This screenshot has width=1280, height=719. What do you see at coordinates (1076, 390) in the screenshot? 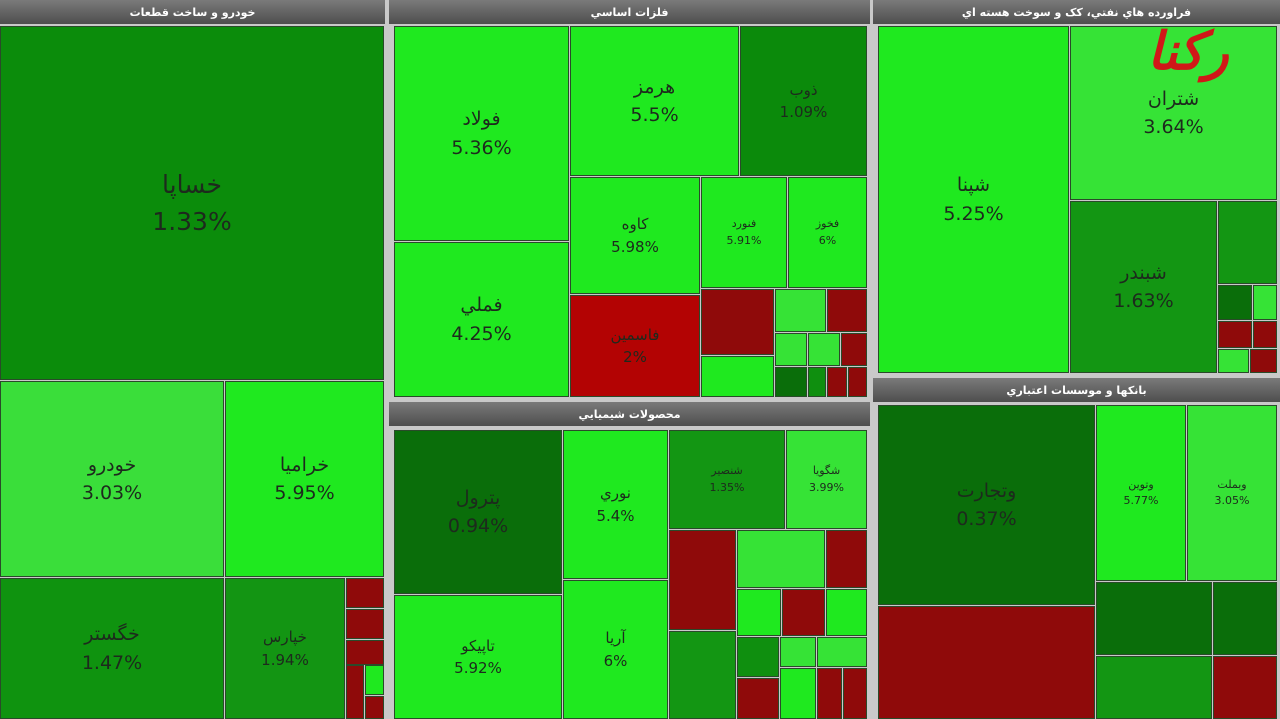
I see `sector-title: بانکها و موسسات اعتباري` at bounding box center [1076, 390].